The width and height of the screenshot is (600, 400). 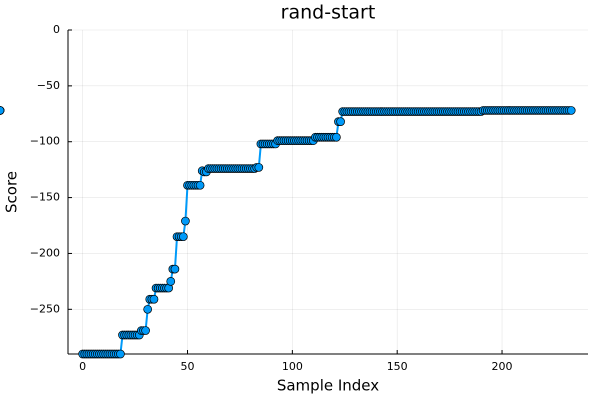 What do you see at coordinates (397, 366) in the screenshot?
I see `x-tick-label: 150` at bounding box center [397, 366].